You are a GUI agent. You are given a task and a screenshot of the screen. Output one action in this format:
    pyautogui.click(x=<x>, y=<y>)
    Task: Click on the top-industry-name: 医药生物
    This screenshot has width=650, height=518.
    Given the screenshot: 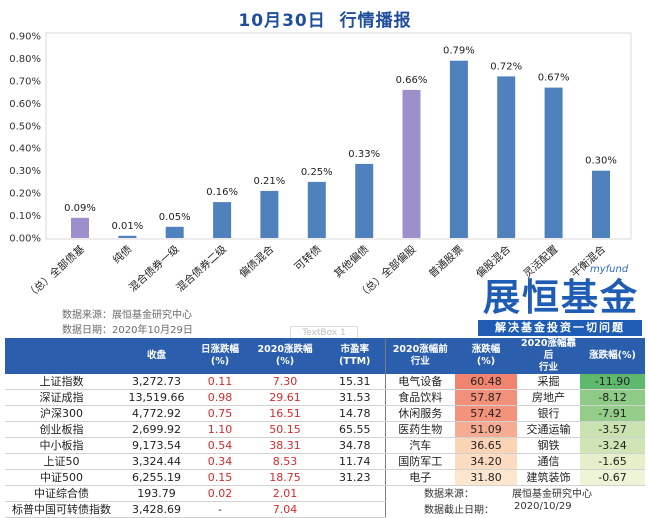 What is the action you would take?
    pyautogui.click(x=419, y=429)
    